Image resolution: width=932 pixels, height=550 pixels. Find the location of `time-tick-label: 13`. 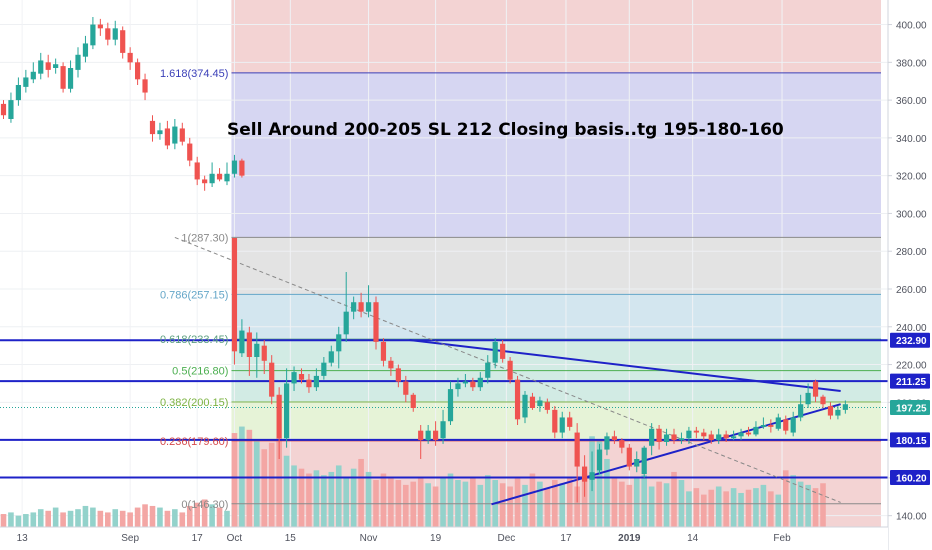

time-tick-label: 13 is located at coordinates (23, 538).